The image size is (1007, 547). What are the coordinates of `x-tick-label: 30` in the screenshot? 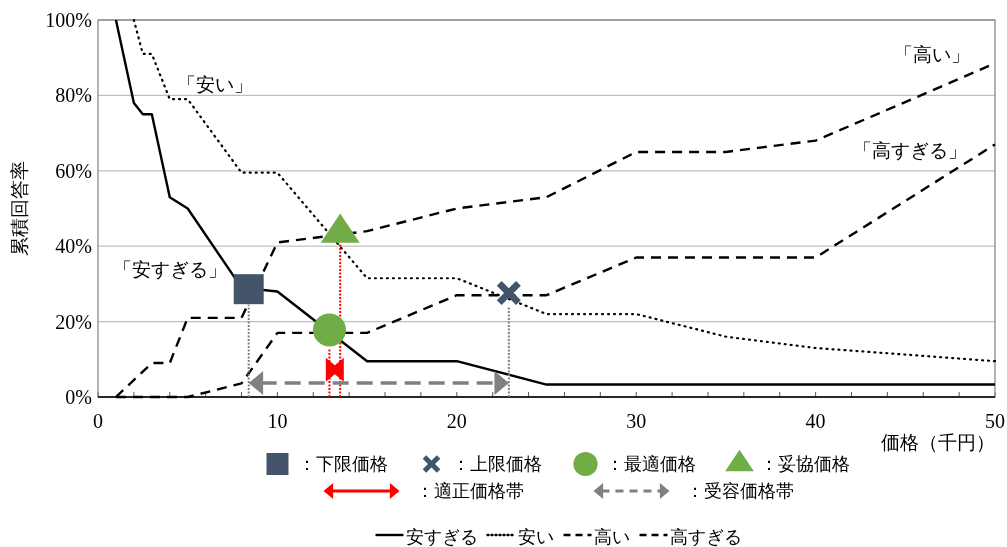 It's located at (636, 421).